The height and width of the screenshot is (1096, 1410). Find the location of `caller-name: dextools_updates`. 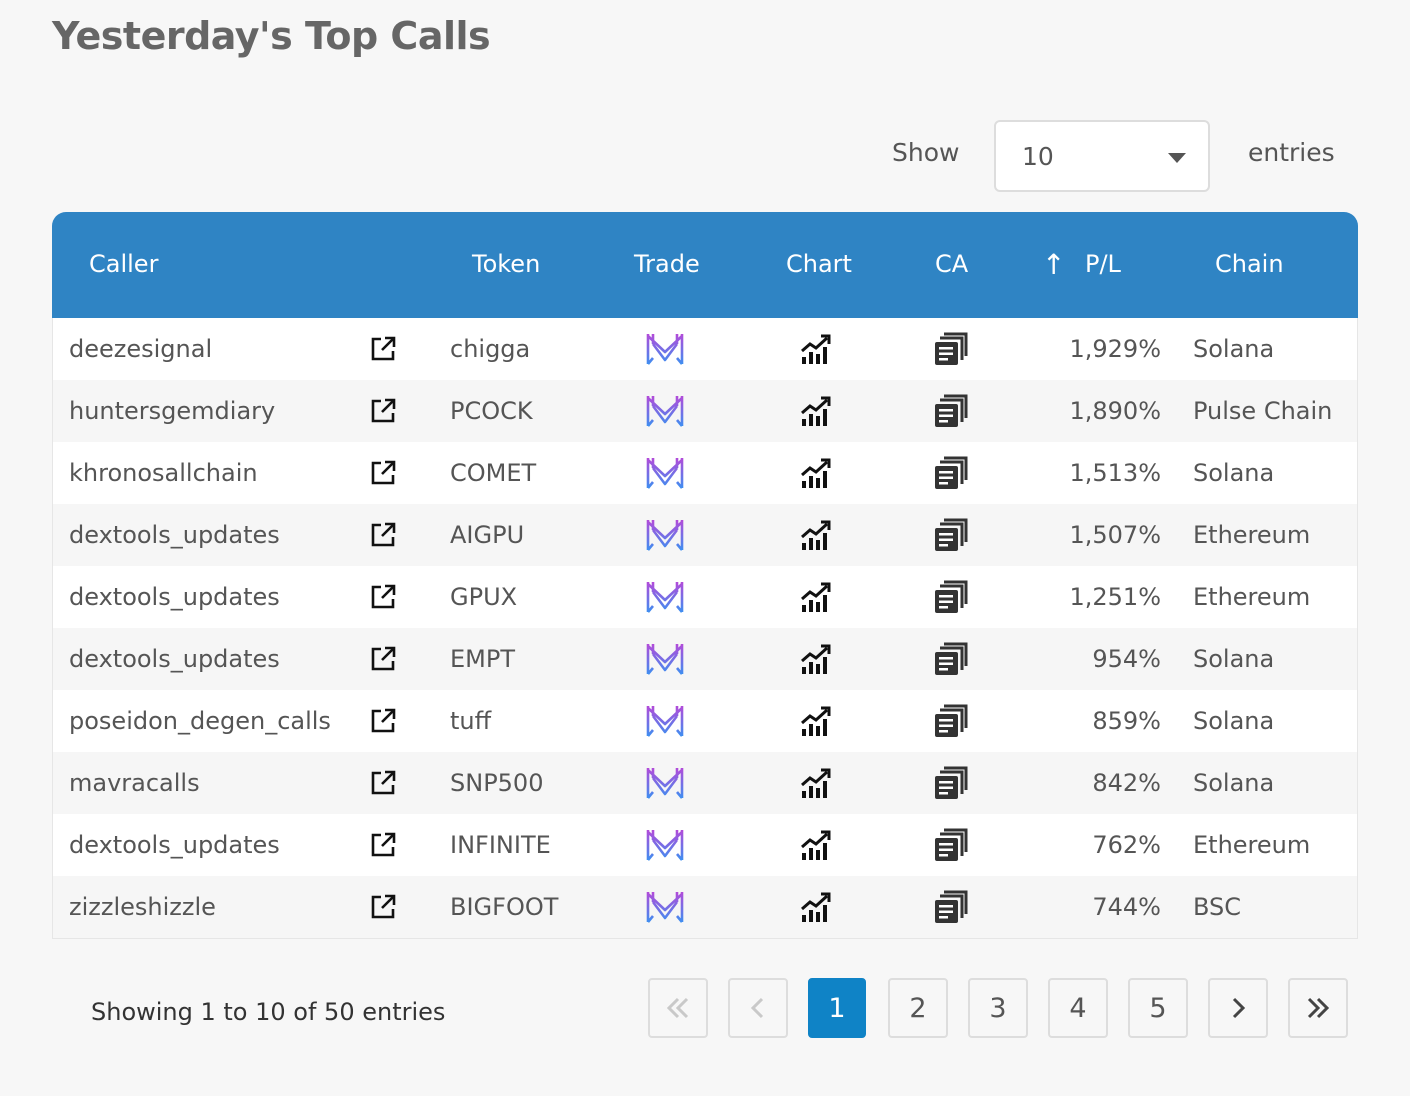

caller-name: dextools_updates is located at coordinates (174, 597).